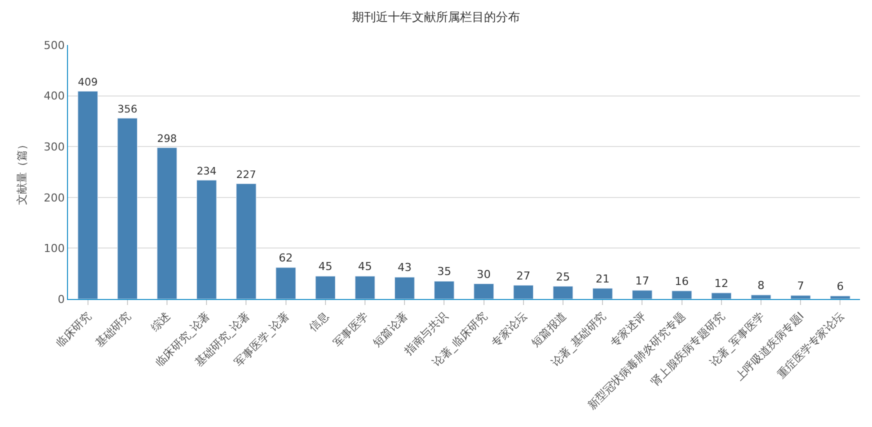 This screenshot has width=872, height=427. I want to click on data-label: 8, so click(761, 285).